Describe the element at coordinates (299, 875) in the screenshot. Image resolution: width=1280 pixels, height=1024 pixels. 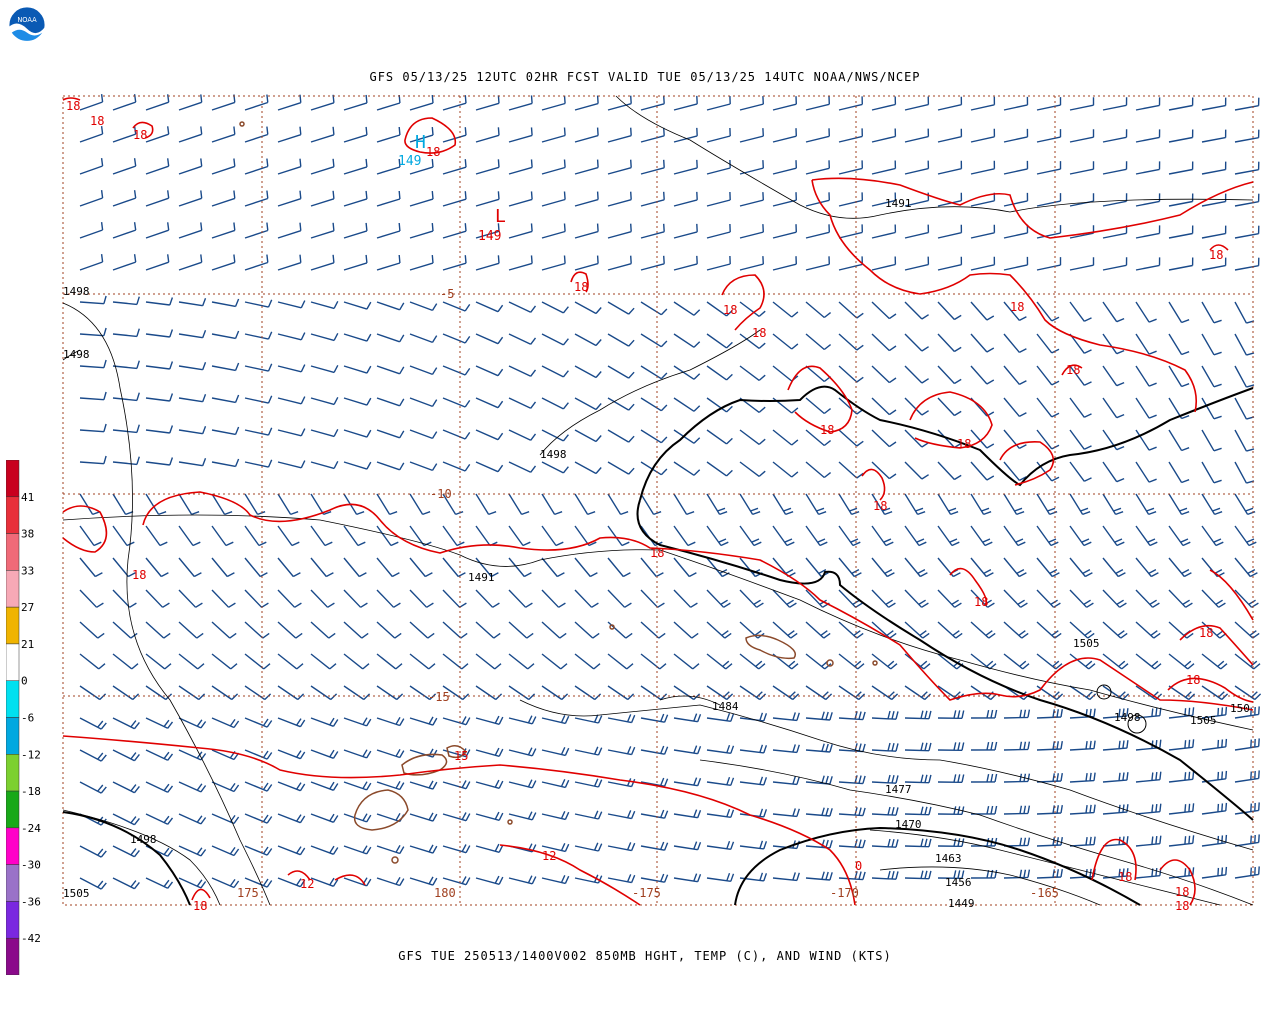
I see `temp-contour-12-small` at that location.